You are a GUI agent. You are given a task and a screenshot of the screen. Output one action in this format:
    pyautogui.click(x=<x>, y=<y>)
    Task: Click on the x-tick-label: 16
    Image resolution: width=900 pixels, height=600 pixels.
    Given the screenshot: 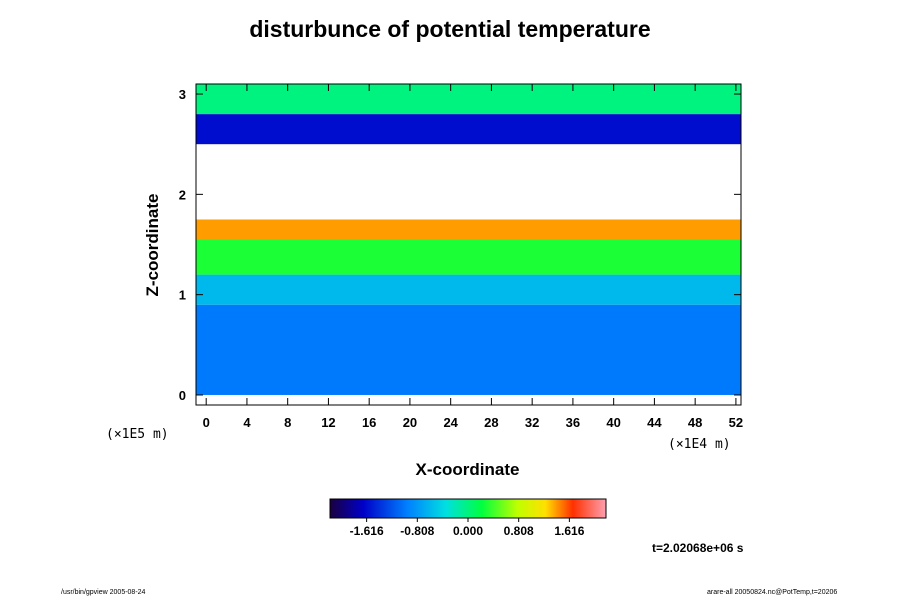 What is the action you would take?
    pyautogui.click(x=369, y=422)
    